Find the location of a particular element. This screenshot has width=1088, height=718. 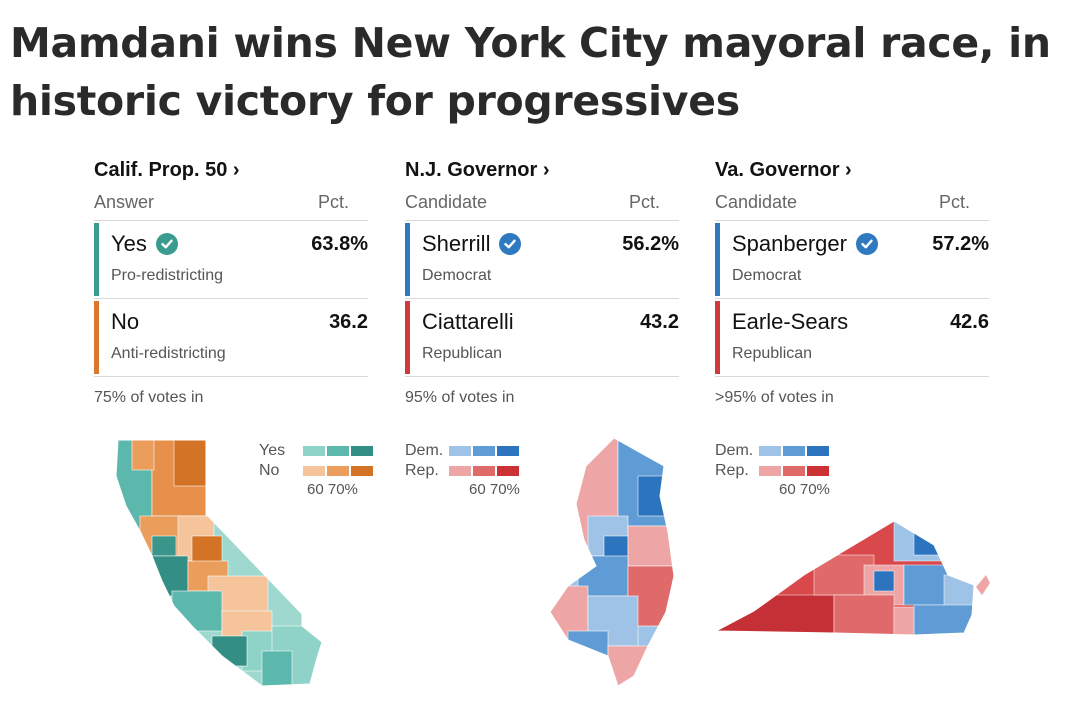

vote-pct: 56.2% is located at coordinates (650, 244).